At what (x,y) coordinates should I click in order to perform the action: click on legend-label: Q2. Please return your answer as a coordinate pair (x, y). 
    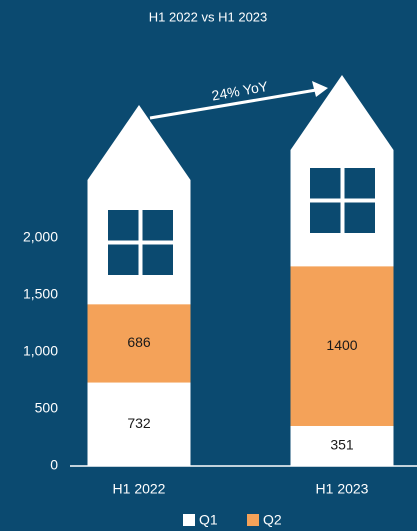
    Looking at the image, I should click on (272, 520).